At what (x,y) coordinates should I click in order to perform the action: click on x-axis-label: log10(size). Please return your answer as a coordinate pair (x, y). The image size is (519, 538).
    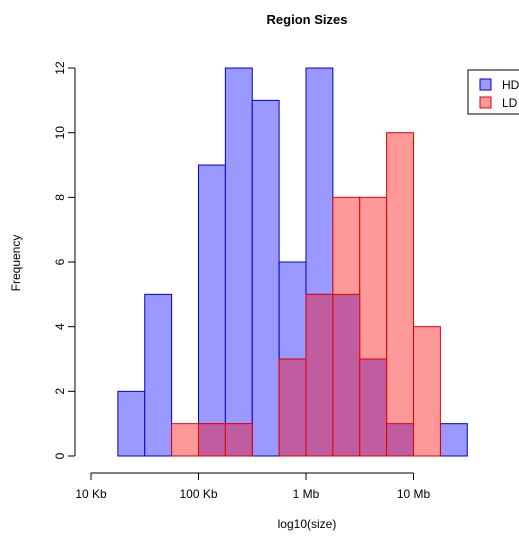
    Looking at the image, I should click on (307, 524).